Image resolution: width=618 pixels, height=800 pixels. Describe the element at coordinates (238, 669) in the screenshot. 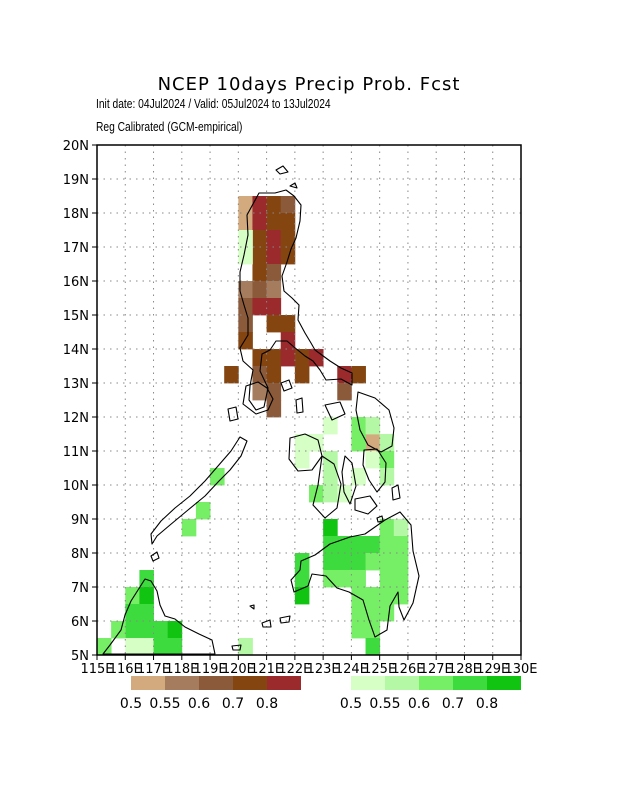

I see `lon-tick-label: 120E` at that location.